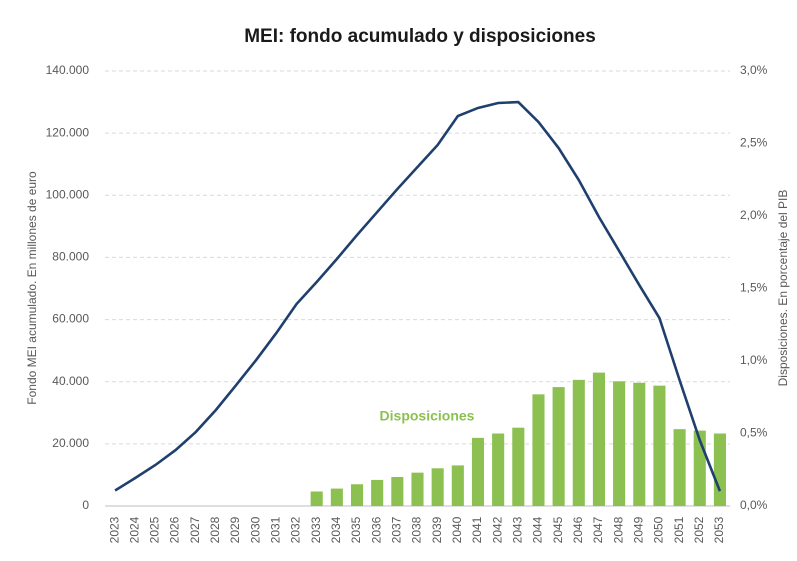  What do you see at coordinates (68, 132) in the screenshot?
I see `y-tick-label: 120.000` at bounding box center [68, 132].